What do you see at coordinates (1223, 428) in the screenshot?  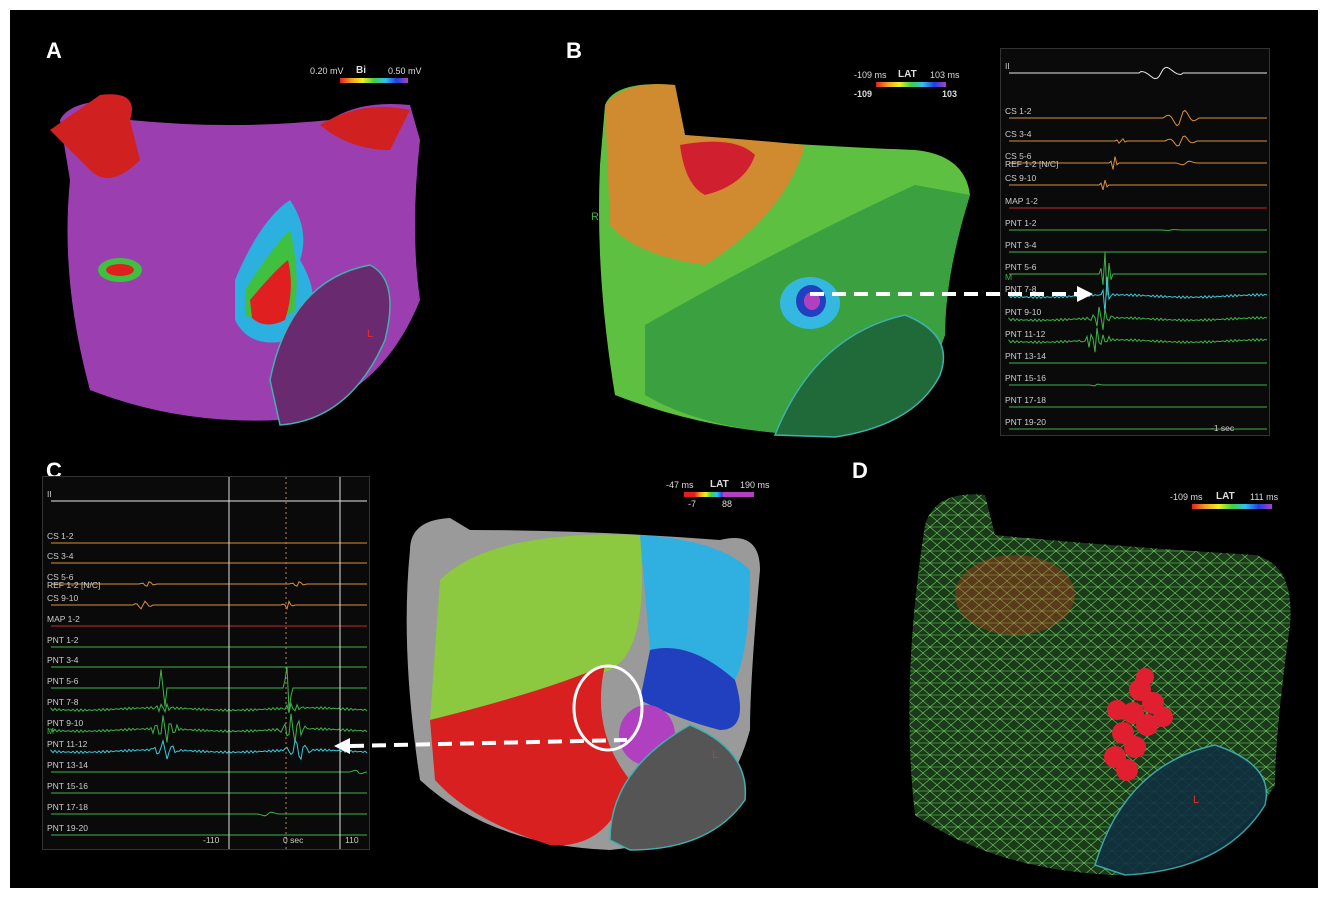 I see `time-scale-label: -1 sec` at bounding box center [1223, 428].